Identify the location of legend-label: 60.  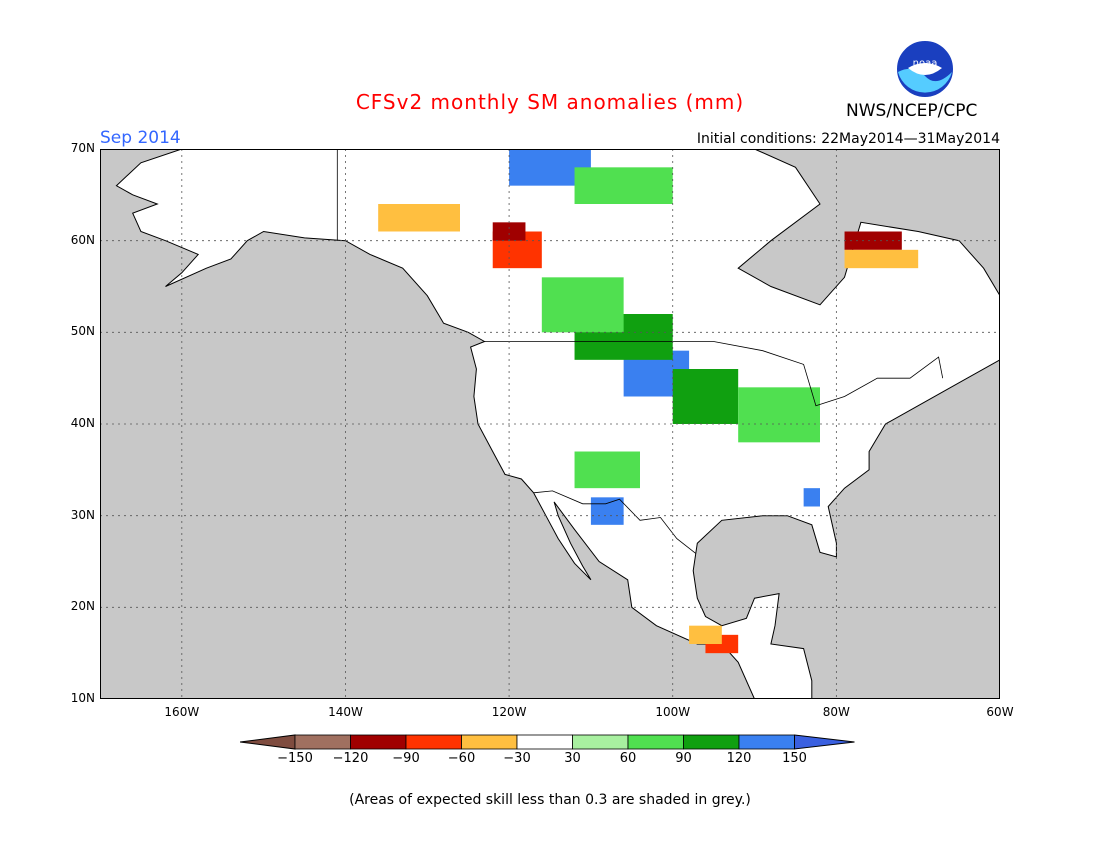
(628, 758).